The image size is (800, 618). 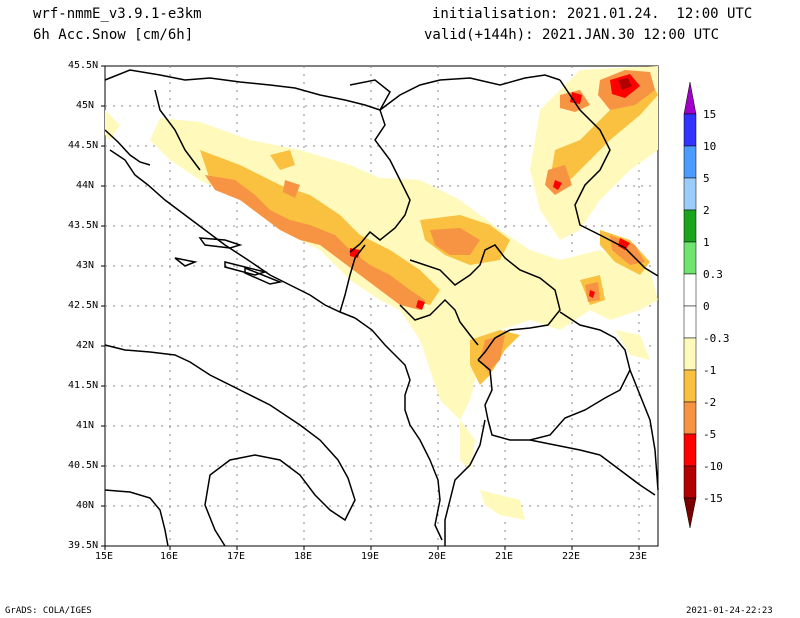 I want to click on lon-label: 22E, so click(x=571, y=556).